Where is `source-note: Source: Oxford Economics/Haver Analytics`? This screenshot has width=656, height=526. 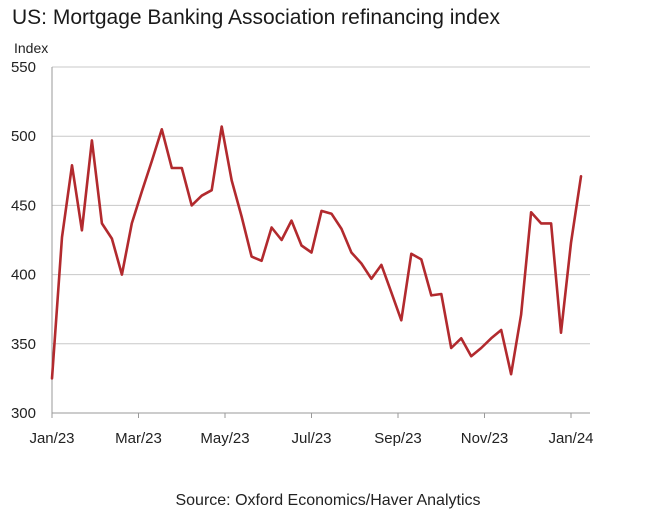
source-note: Source: Oxford Economics/Haver Analytics is located at coordinates (328, 500).